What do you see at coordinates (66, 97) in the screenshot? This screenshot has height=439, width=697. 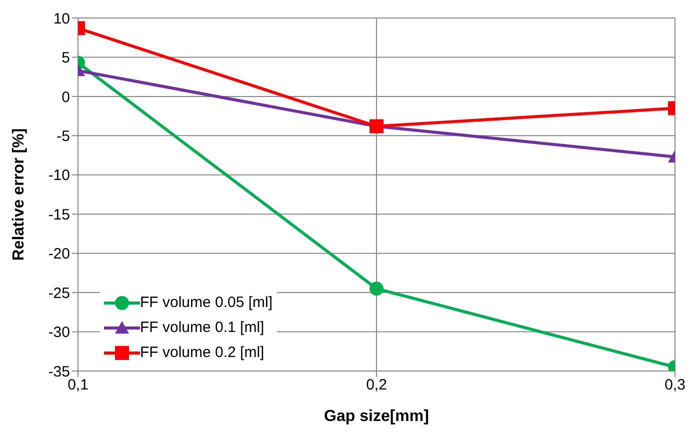 I see `y-tick-label: 0` at bounding box center [66, 97].